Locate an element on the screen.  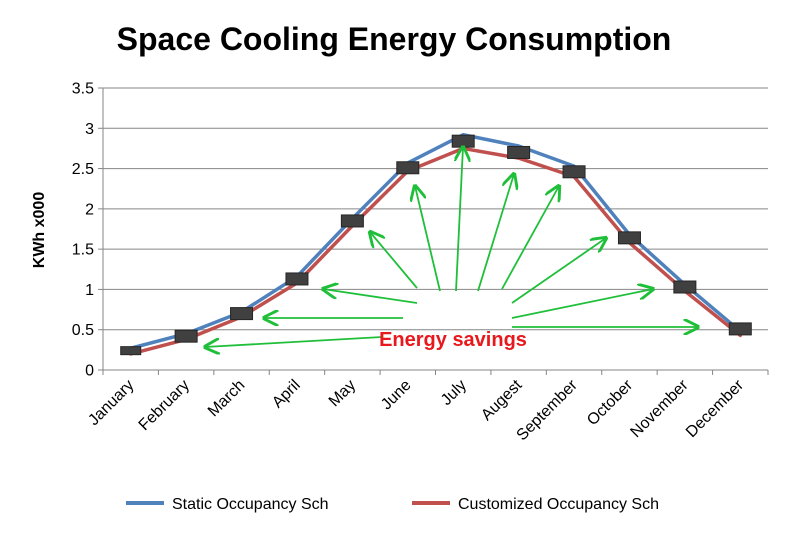
y-tick-labels: 0 0.5 1 1.5 2 2.5 3 3.5 is located at coordinates (83, 230).